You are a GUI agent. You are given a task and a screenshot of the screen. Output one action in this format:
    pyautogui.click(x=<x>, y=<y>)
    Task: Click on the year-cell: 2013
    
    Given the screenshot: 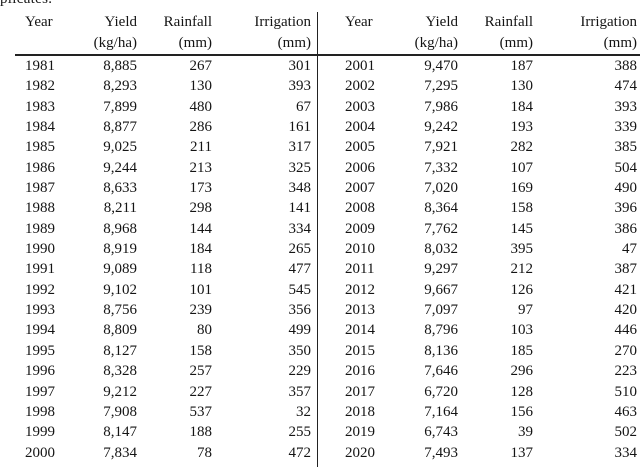 What is the action you would take?
    pyautogui.click(x=360, y=310)
    